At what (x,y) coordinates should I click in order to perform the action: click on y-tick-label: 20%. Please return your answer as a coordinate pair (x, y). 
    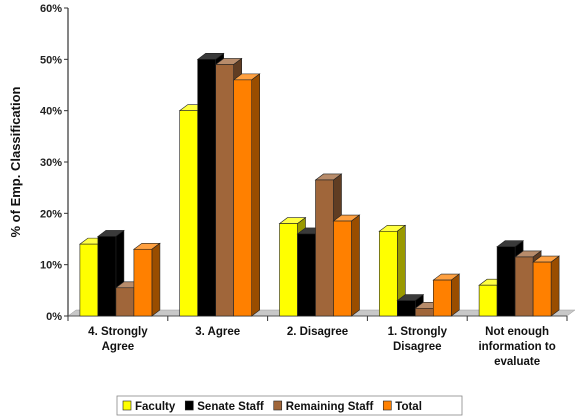
    Looking at the image, I should click on (51, 214).